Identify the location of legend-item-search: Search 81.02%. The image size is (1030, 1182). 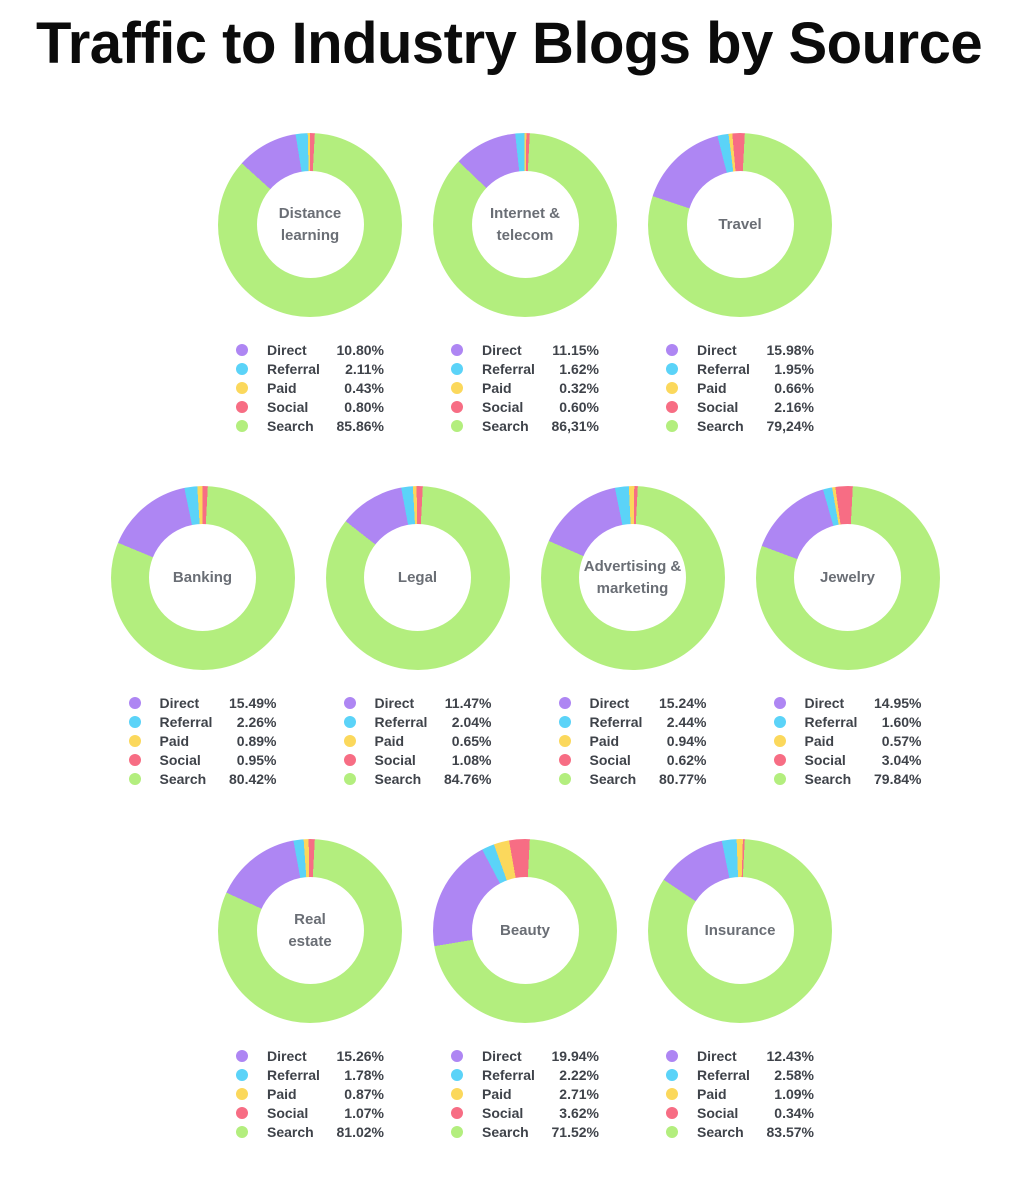
(310, 1132).